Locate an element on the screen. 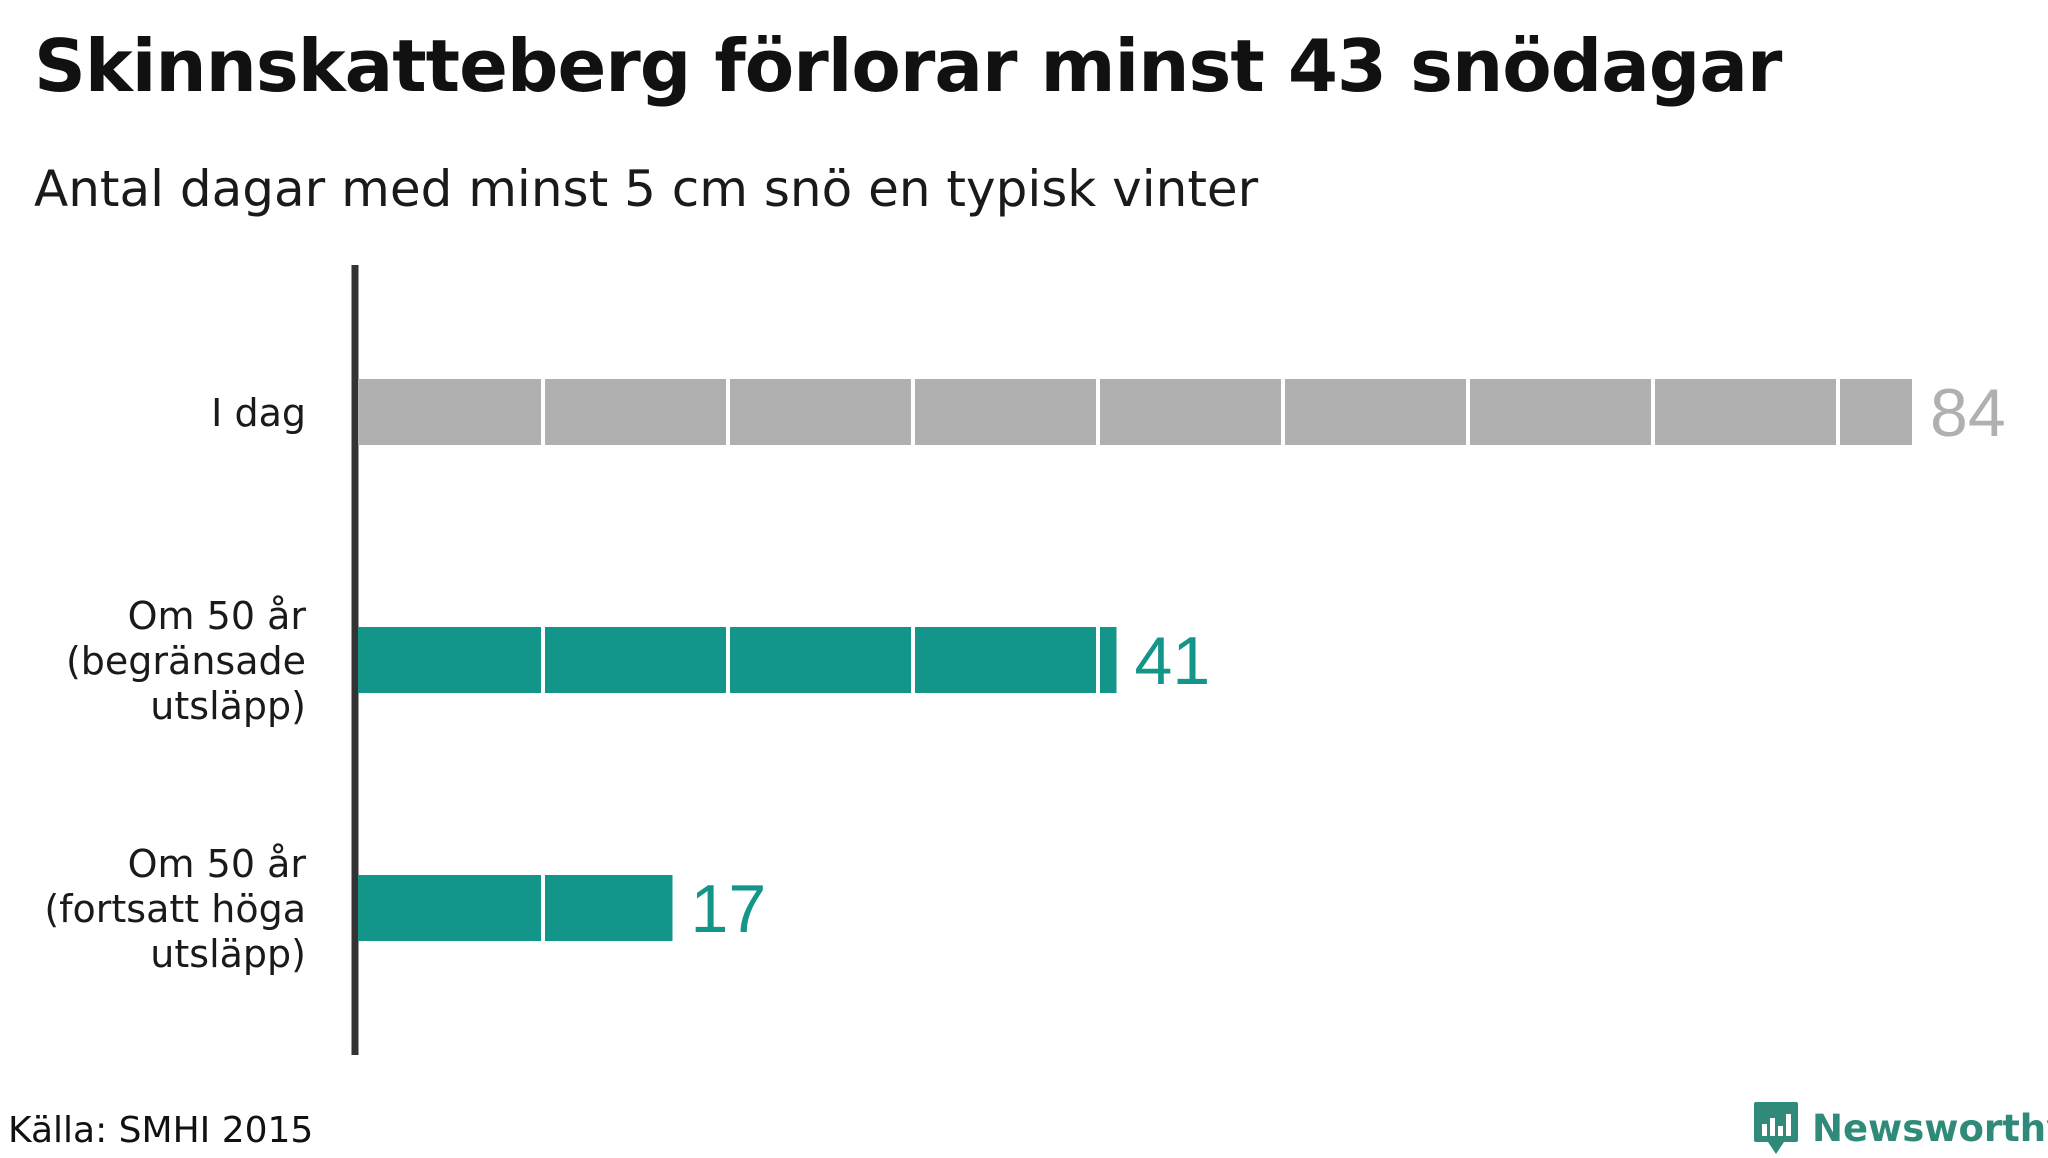 This screenshot has height=1158, width=2048. value-label-0: 84 is located at coordinates (1968, 413).